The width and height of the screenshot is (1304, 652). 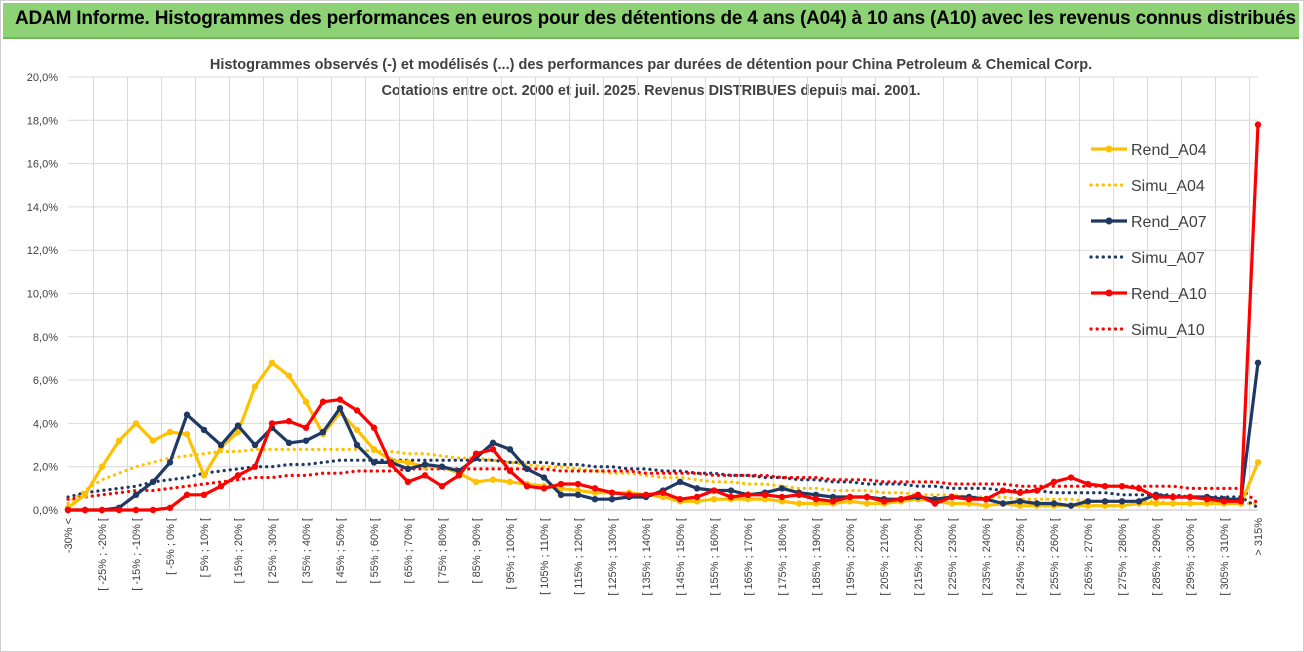 What do you see at coordinates (613, 557) in the screenshot?
I see `x-tick-label: [ 125% ; 130% [` at bounding box center [613, 557].